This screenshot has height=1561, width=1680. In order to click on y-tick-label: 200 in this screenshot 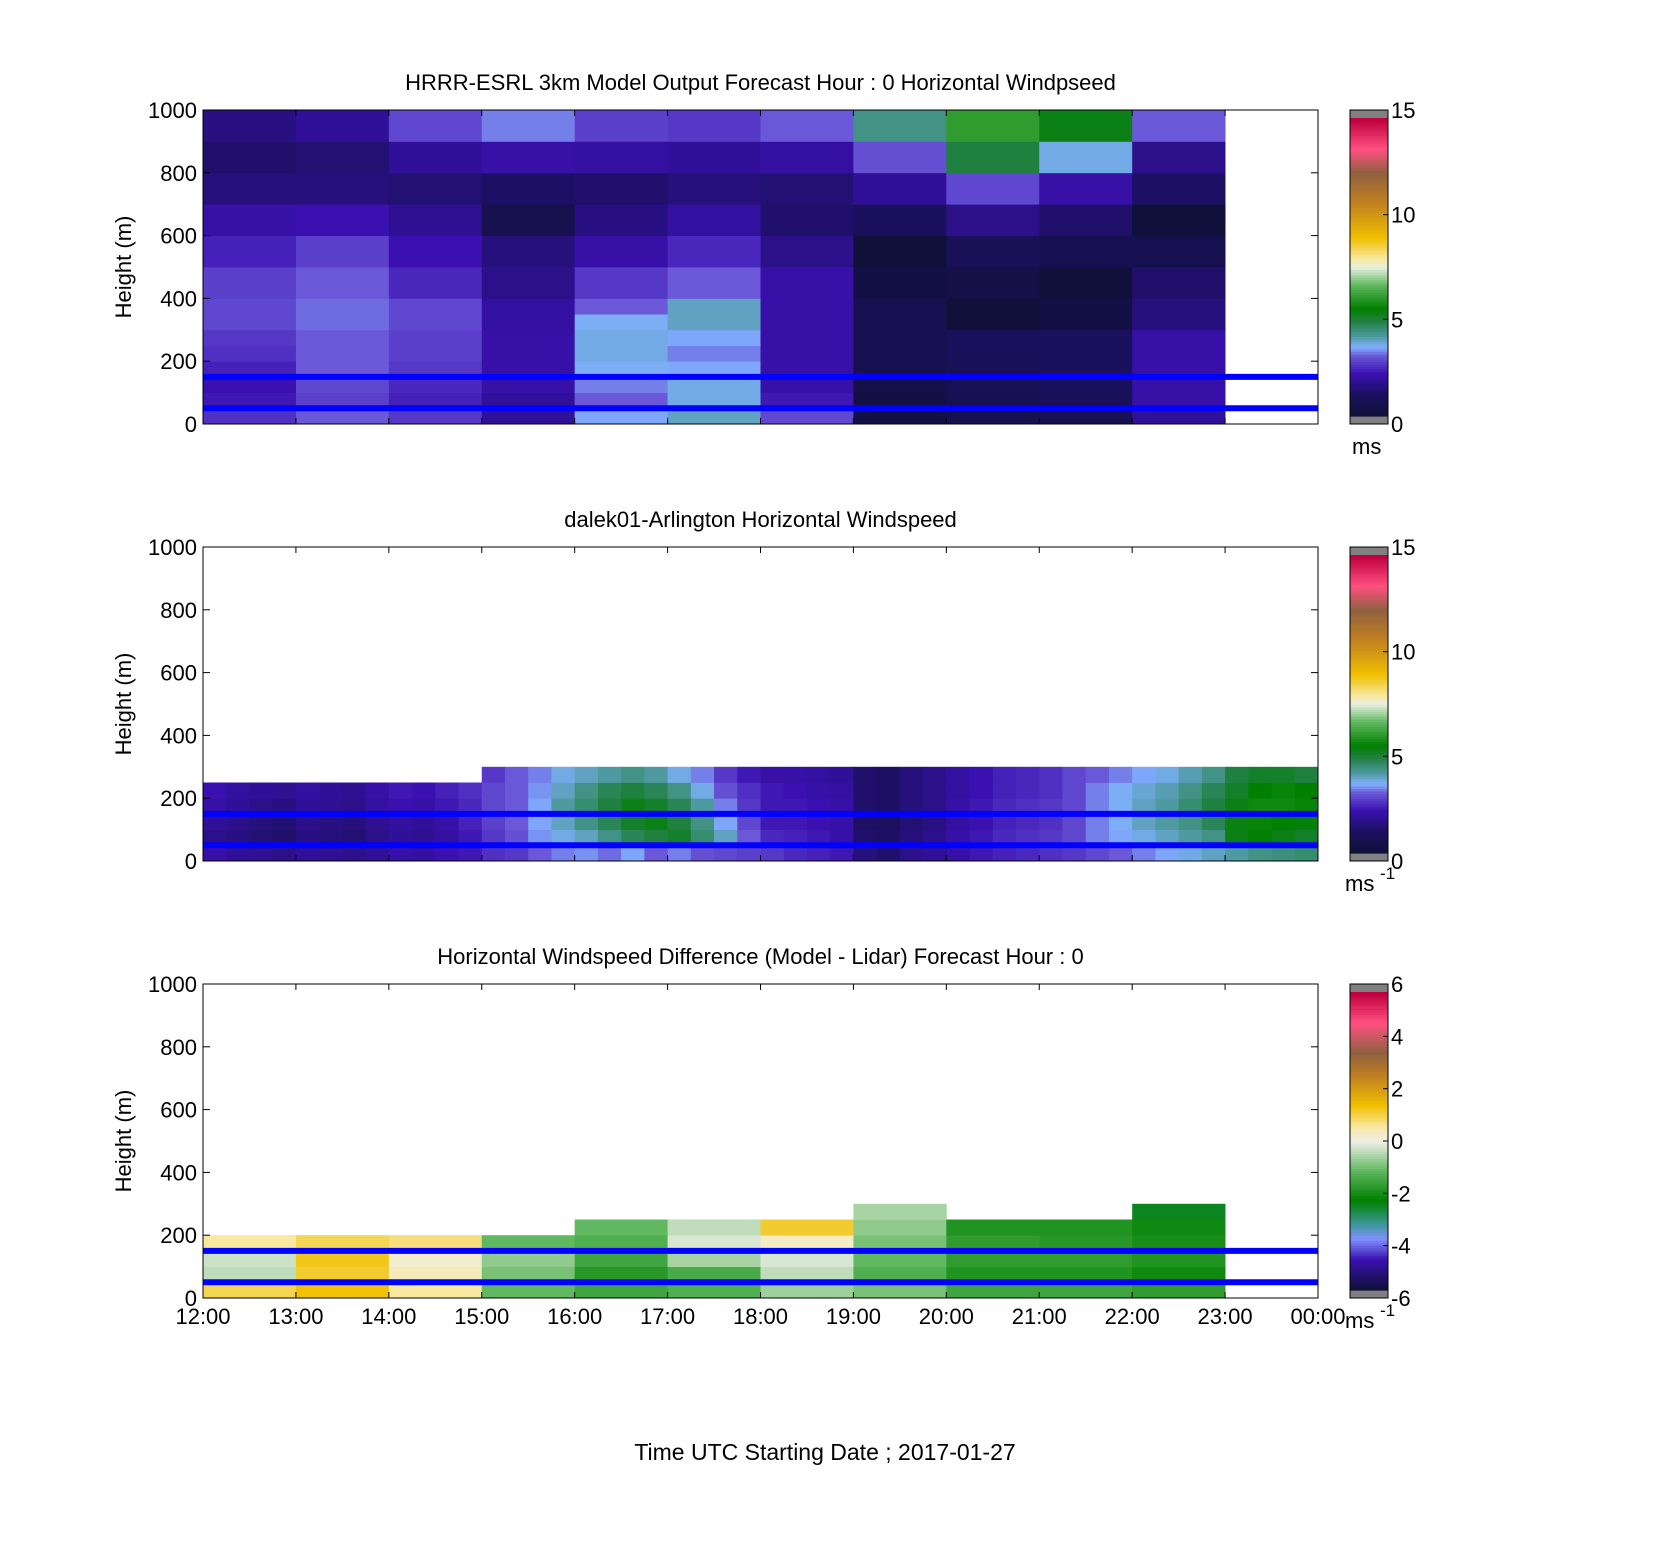, I will do `click(178, 361)`.